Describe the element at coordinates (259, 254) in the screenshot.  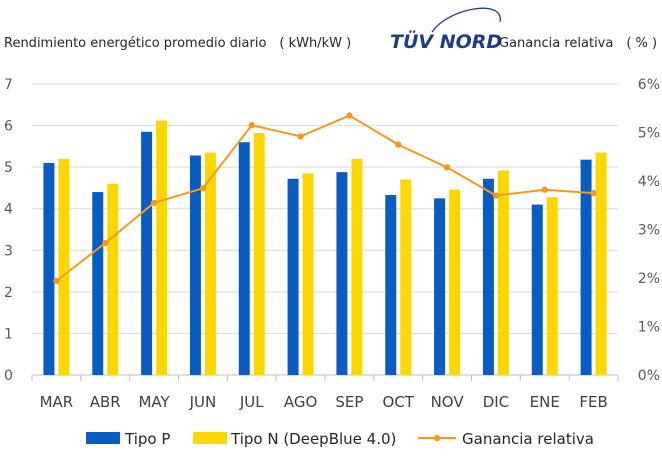
I see `bar-tipo-n-jul` at that location.